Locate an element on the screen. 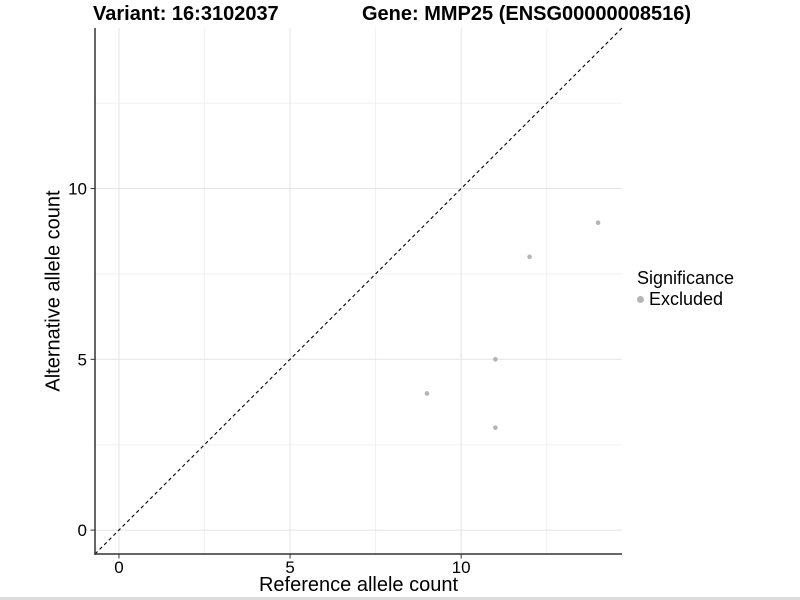  legend-item-label: Excluded is located at coordinates (686, 299).